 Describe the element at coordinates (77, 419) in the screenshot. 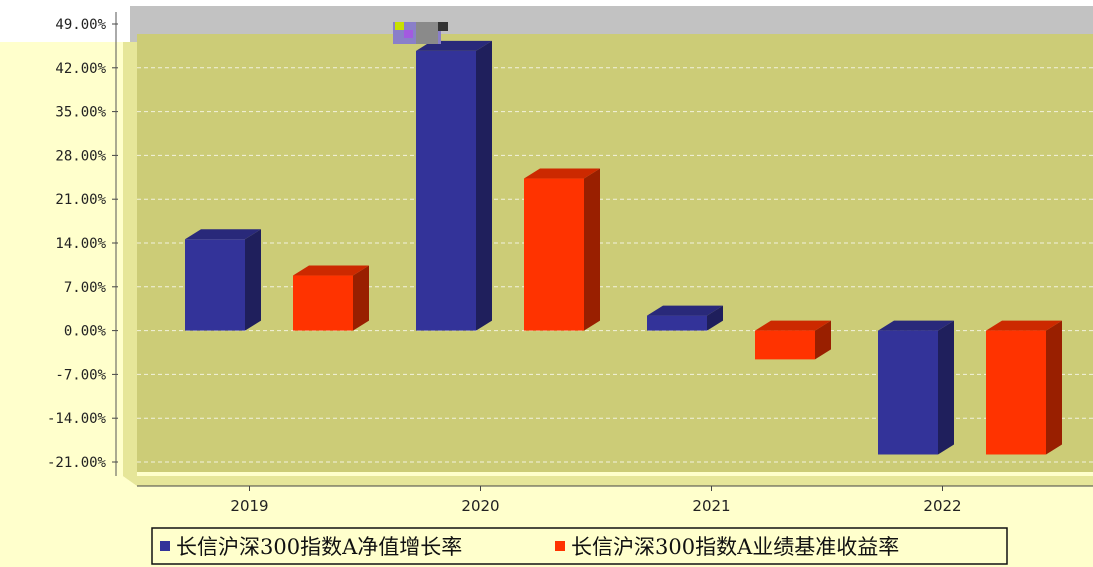

I see `y-tick-label: -14.00%` at that location.